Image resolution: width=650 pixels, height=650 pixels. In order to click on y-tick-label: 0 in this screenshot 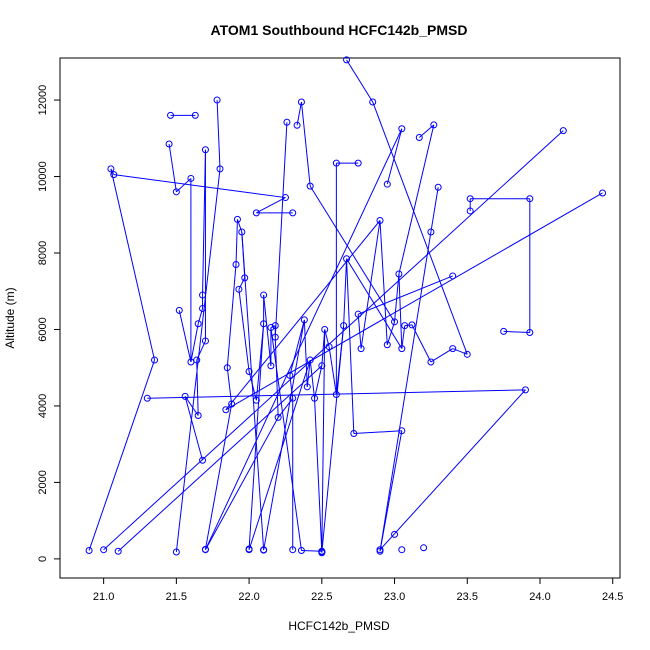, I will do `click(43, 559)`.